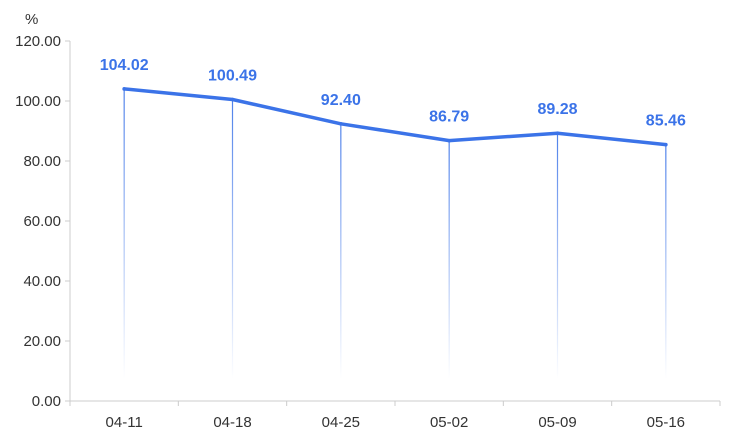  What do you see at coordinates (31, 19) in the screenshot?
I see `y-axis-unit-label: %` at bounding box center [31, 19].